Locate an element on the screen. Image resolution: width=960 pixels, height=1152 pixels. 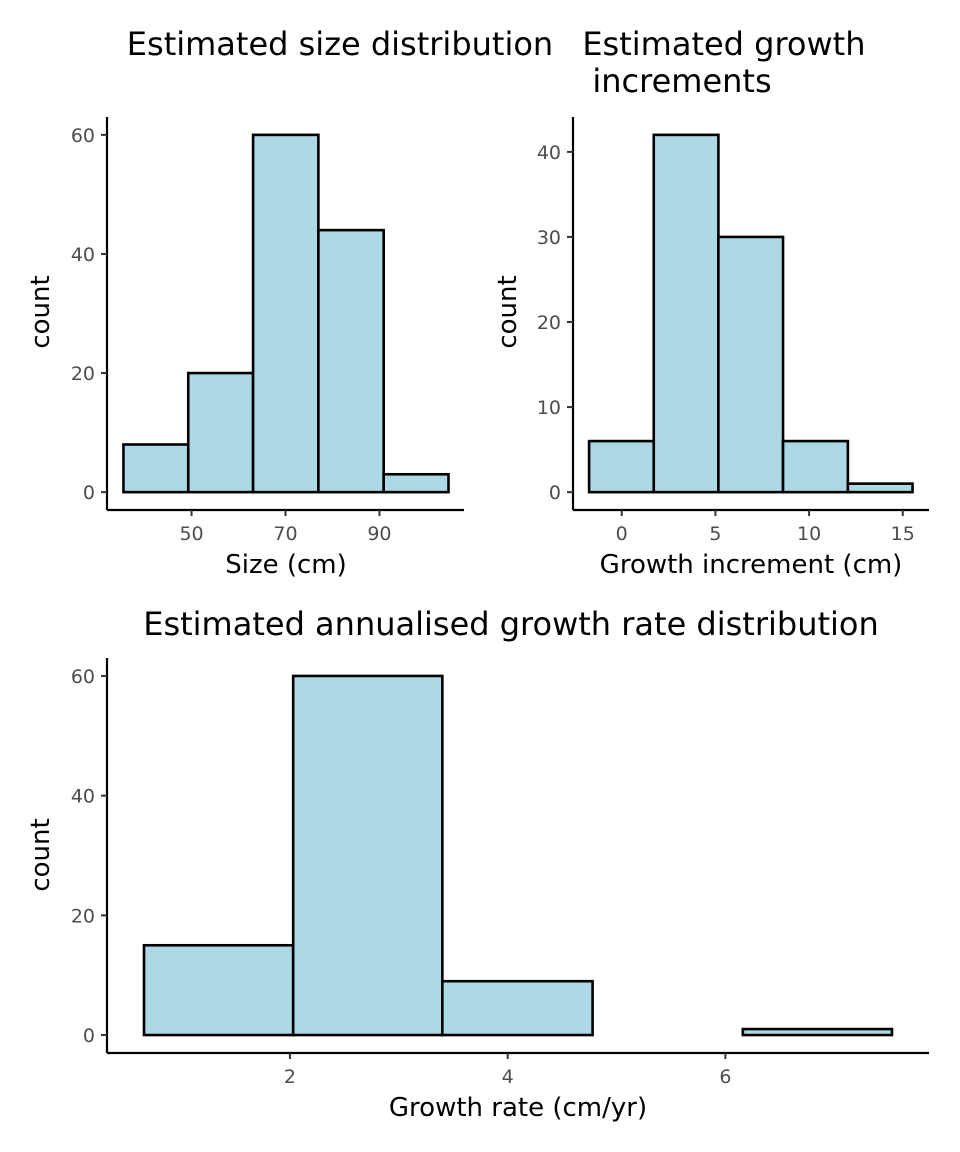
x-tick-label: 70 is located at coordinates (285, 534).